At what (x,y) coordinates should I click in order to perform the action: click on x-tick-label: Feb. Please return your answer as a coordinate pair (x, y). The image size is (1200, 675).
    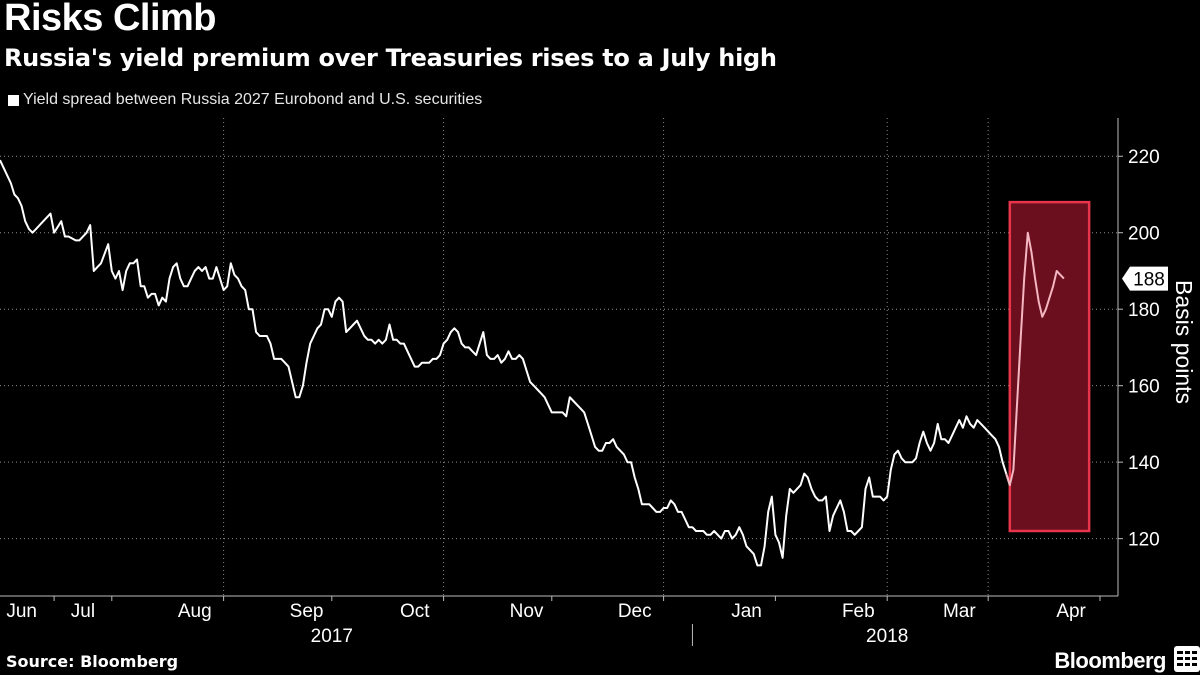
    Looking at the image, I should click on (858, 611).